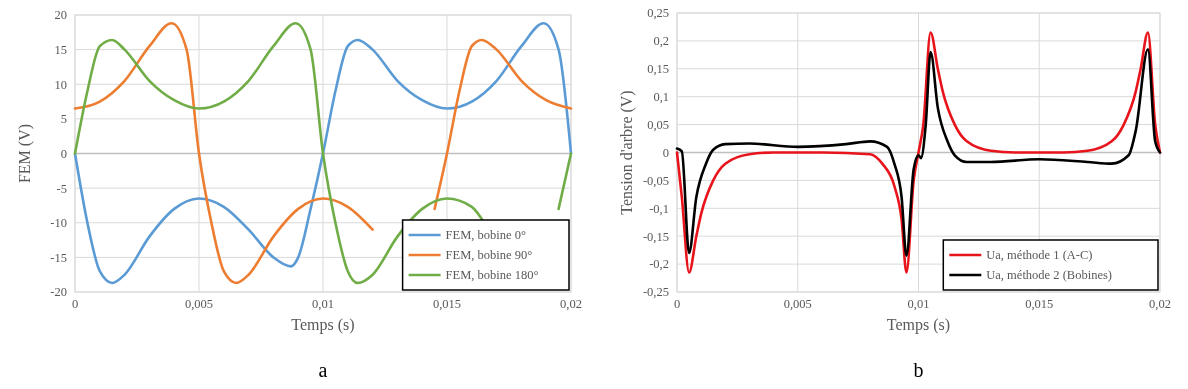 This screenshot has height=389, width=1188. What do you see at coordinates (661, 41) in the screenshot?
I see `y-tick-label: 0,2` at bounding box center [661, 41].